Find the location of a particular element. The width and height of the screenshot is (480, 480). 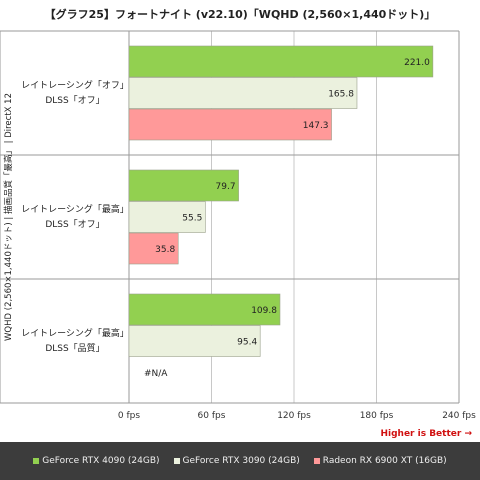

bar-value-label: 55.5 is located at coordinates (192, 219).